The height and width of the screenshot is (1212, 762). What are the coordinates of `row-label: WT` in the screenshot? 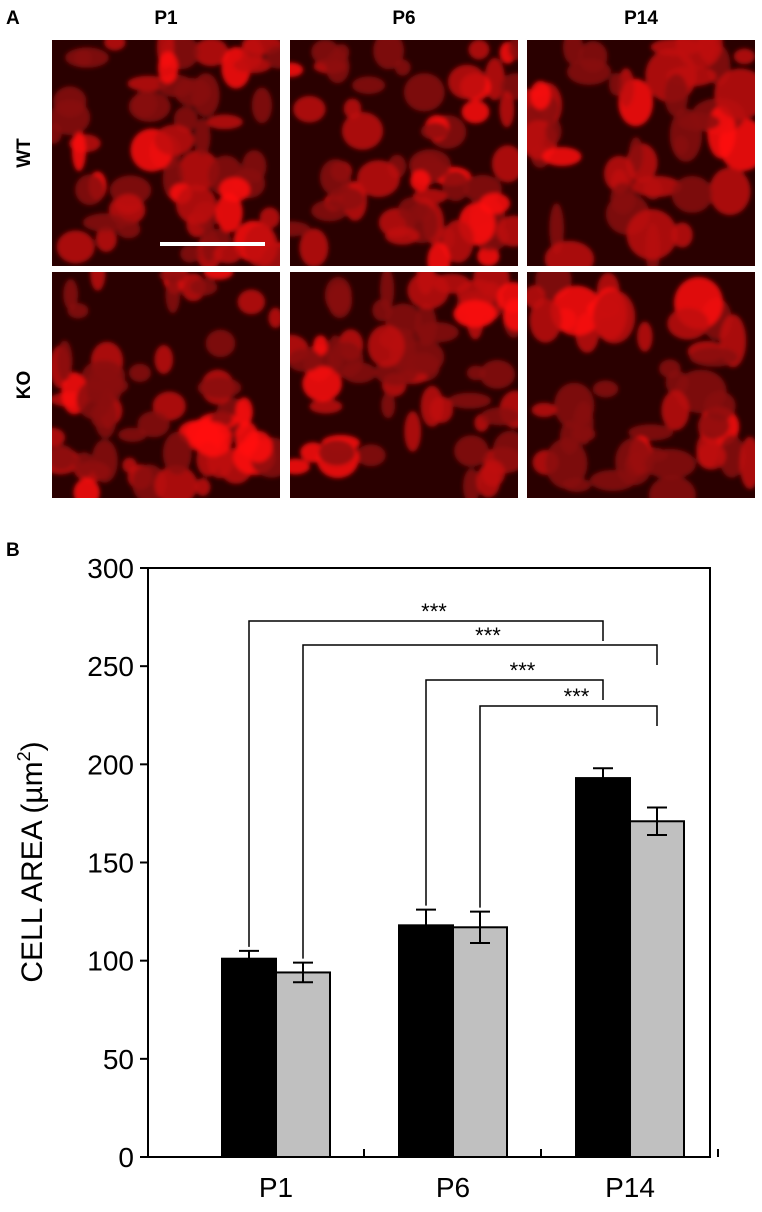 It's located at (24, 153).